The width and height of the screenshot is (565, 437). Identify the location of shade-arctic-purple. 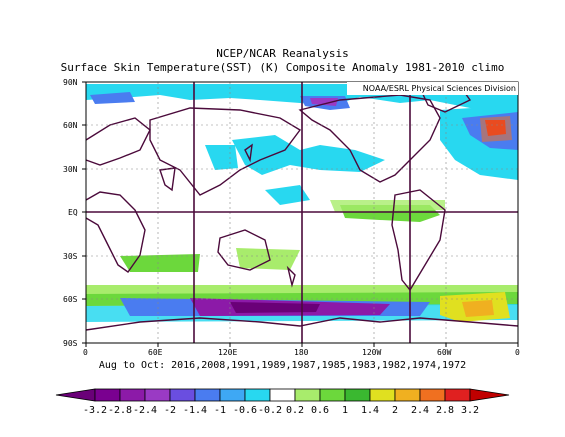
(324, 102).